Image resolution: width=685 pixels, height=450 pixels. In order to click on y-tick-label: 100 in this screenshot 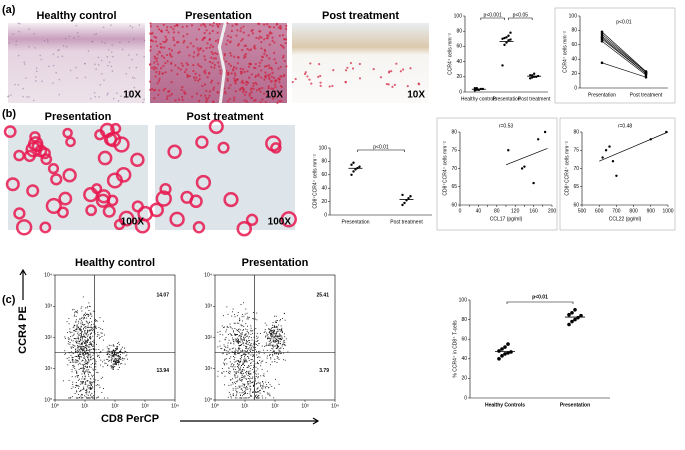, I will do `click(323, 148)`.